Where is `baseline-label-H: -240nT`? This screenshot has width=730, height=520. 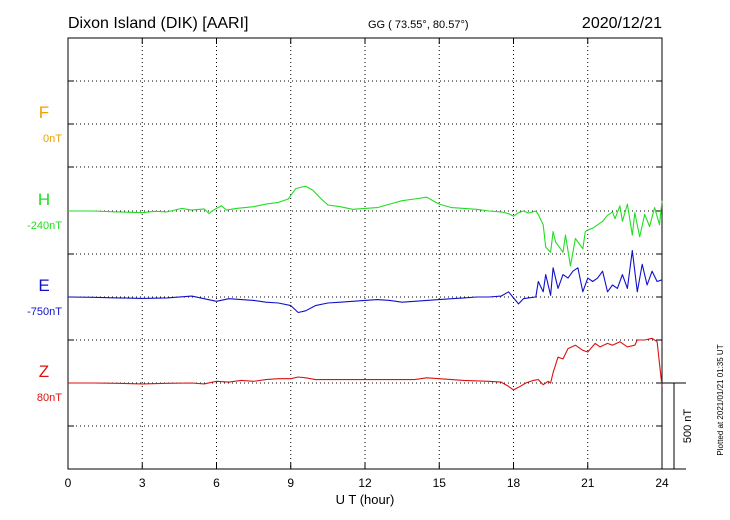 baseline-label-H: -240nT is located at coordinates (44, 226).